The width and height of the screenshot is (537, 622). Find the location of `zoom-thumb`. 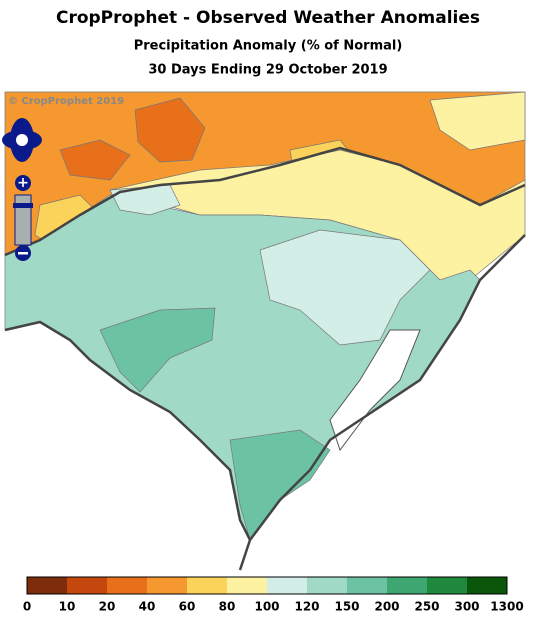

zoom-thumb is located at coordinates (23, 205).